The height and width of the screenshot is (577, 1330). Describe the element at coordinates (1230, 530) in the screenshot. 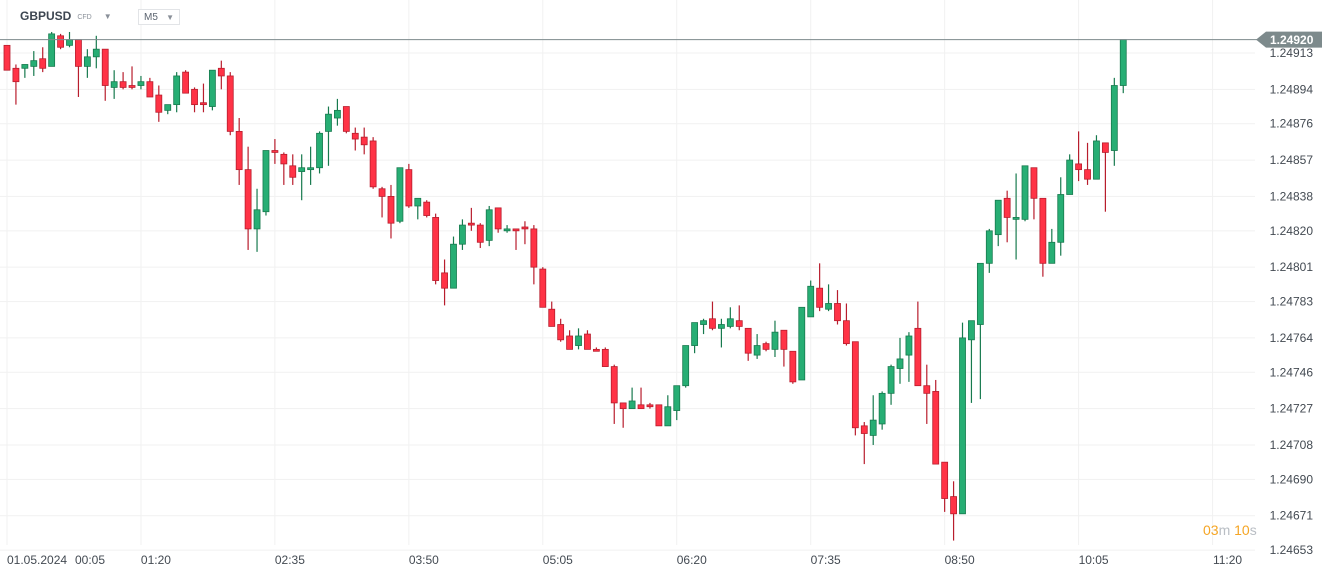

I see `candle-countdown: 03m 10s` at that location.